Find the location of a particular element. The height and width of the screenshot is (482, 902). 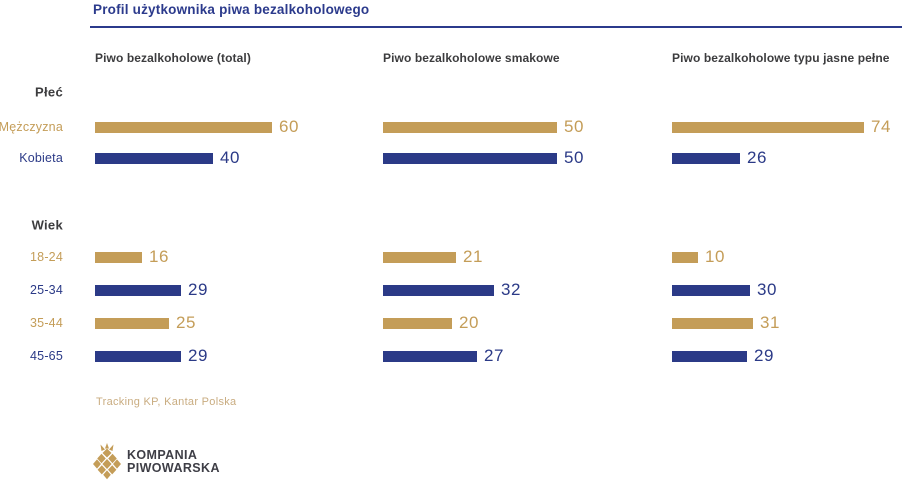

row-label: 25-34 is located at coordinates (46, 290).